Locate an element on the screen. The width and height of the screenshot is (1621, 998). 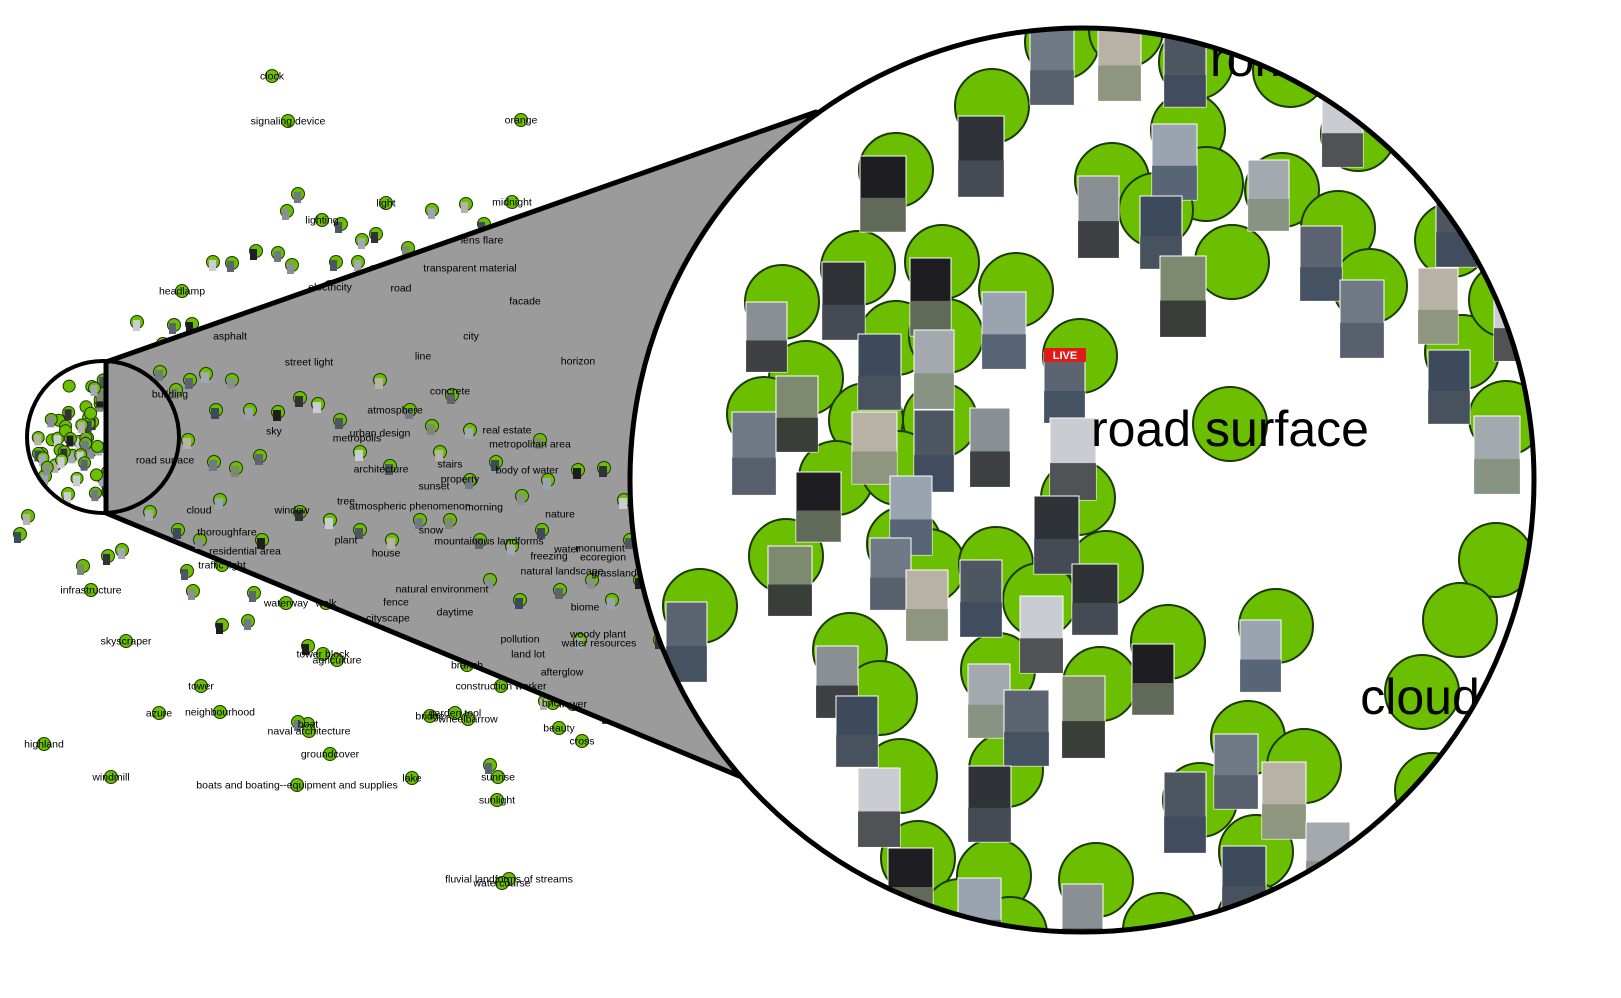
tag-label: stairs is located at coordinates (449, 465).